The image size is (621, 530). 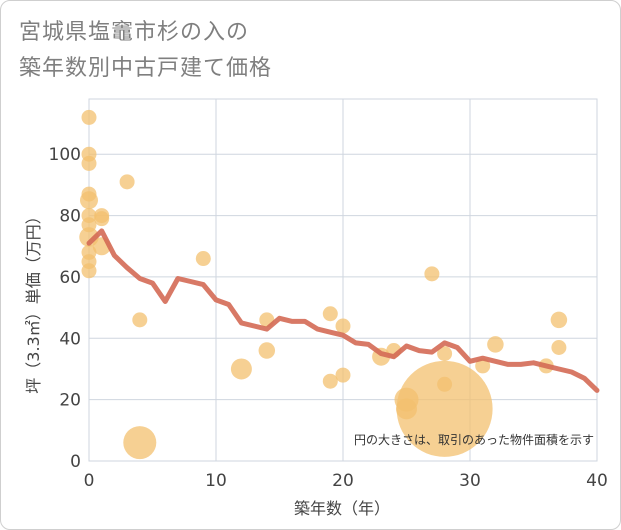 What do you see at coordinates (343, 481) in the screenshot?
I see `x-tick-label: 20` at bounding box center [343, 481].